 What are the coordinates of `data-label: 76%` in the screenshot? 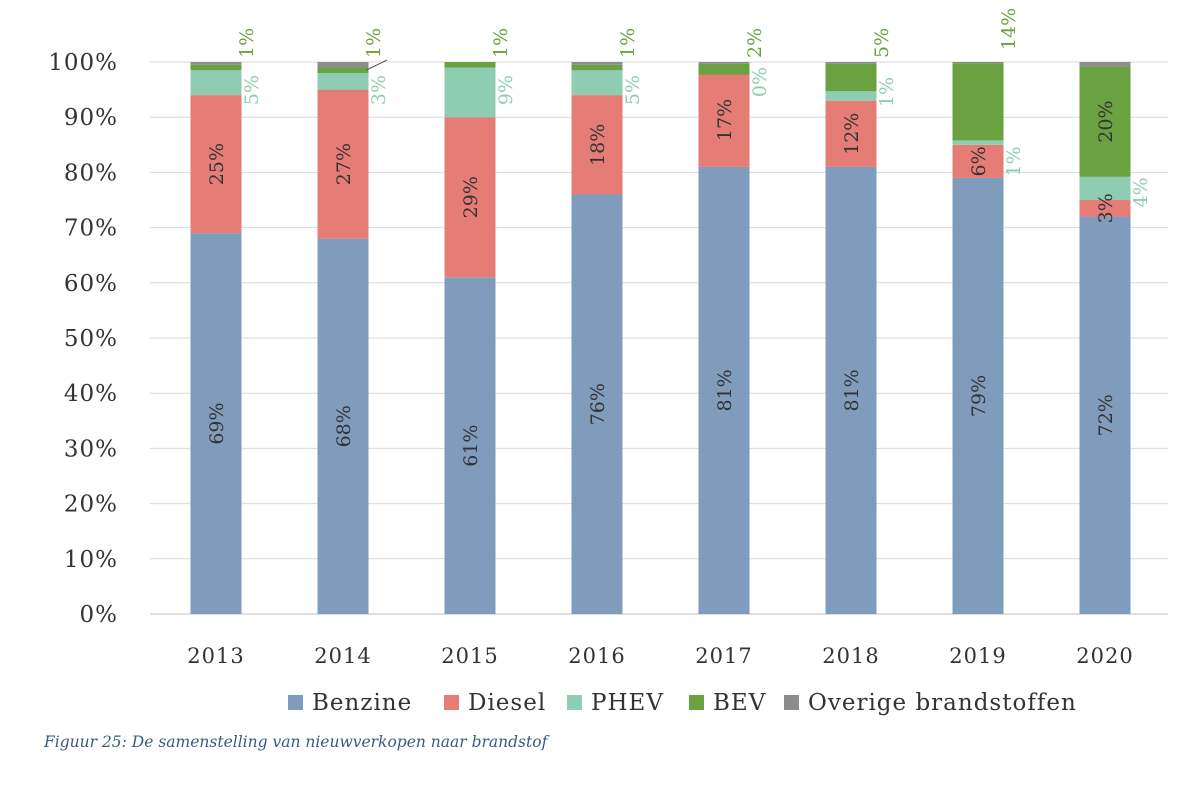 It's located at (598, 404).